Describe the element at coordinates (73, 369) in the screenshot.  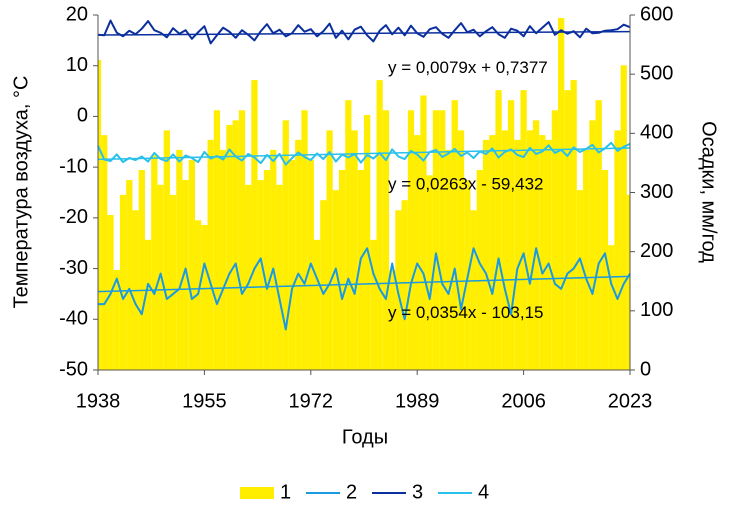
I see `y-tick-label: -50` at that location.